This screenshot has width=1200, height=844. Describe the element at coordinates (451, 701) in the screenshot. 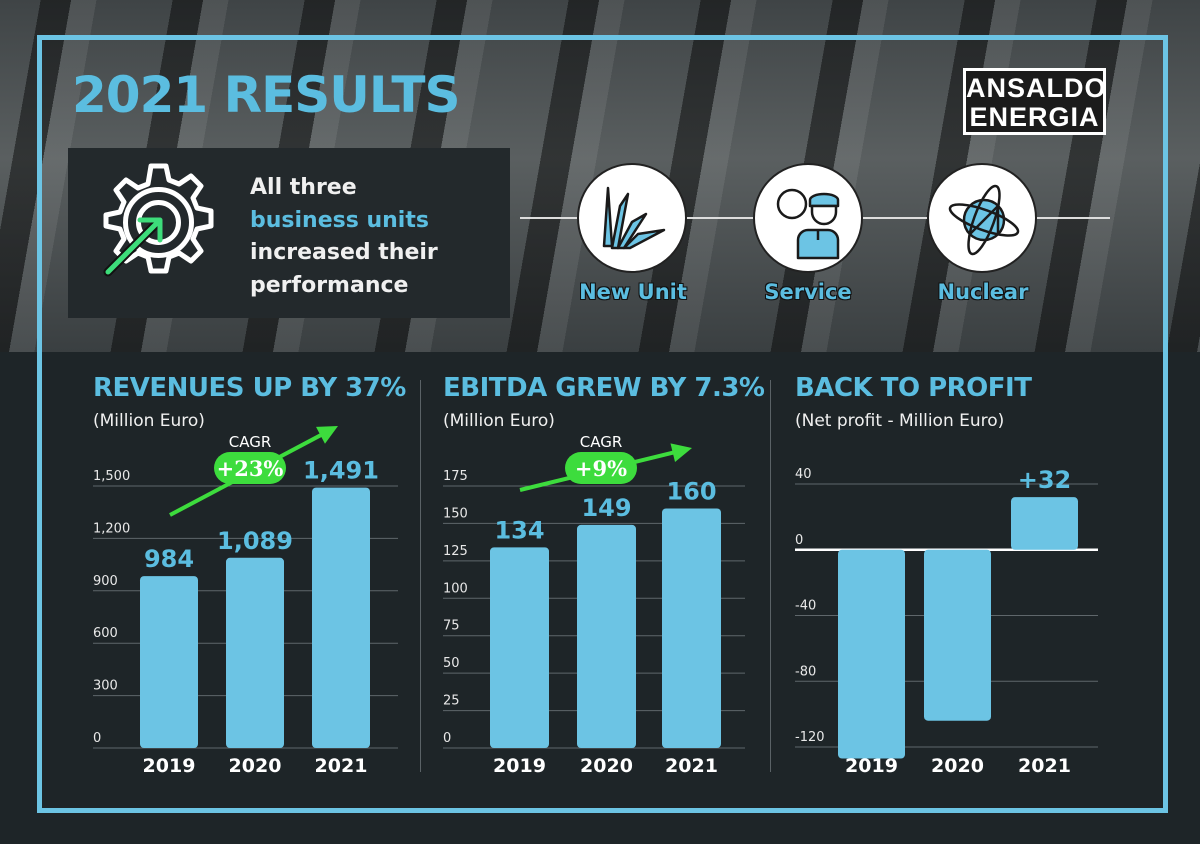

I see `y-tick-label: 25` at that location.